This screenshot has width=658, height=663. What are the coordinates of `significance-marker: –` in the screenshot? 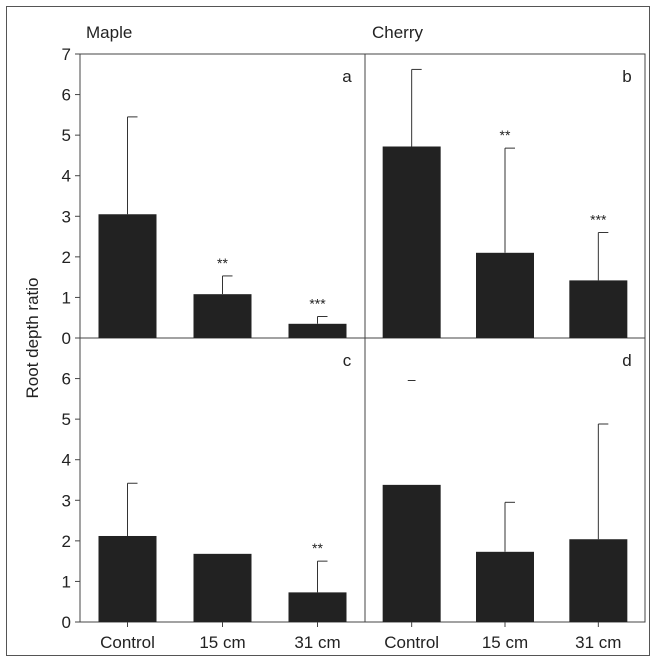 It's located at (412, 379).